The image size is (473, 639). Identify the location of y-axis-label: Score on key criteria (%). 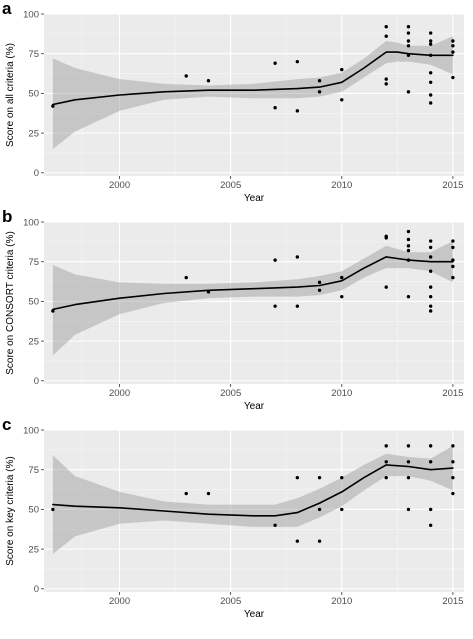
(10, 510).